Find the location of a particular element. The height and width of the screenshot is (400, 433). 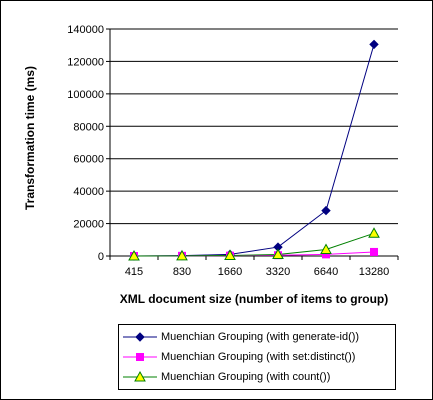

x-tick-label: 6640 is located at coordinates (326, 272).